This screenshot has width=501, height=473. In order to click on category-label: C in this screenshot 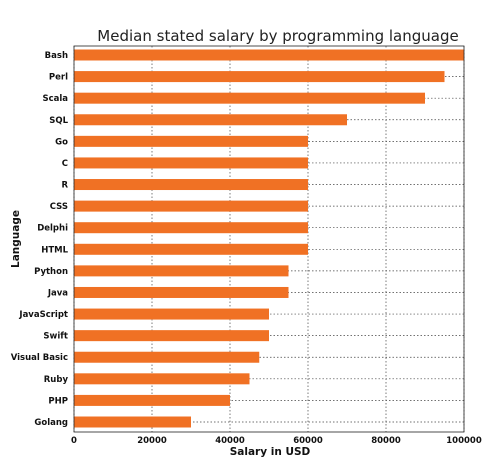, I will do `click(65, 164)`.